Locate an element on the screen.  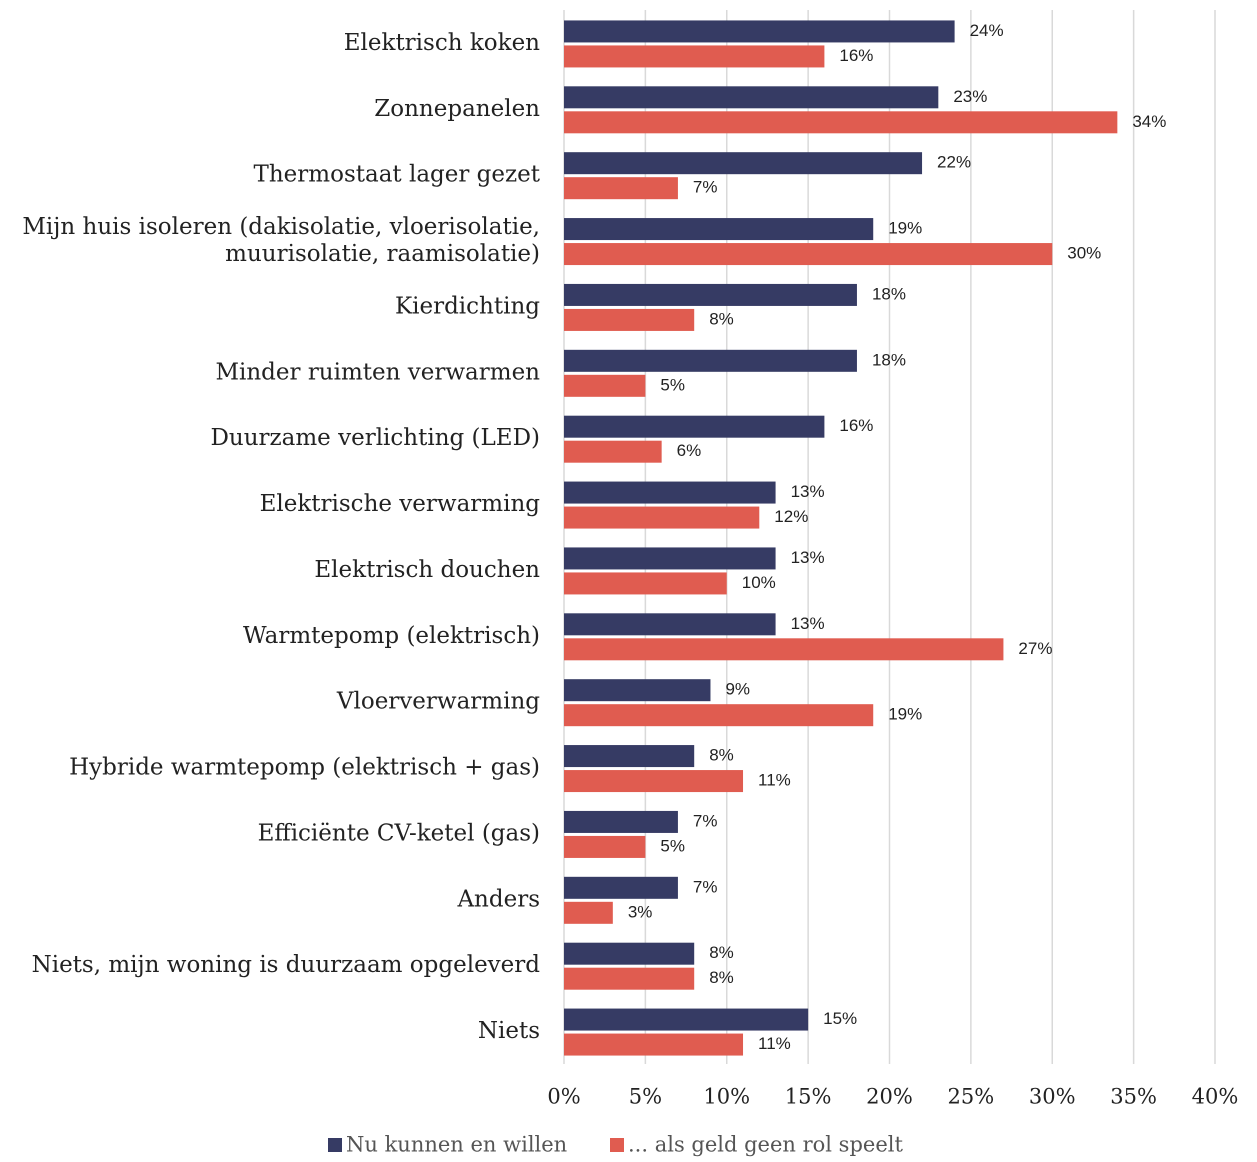
value-label: 23% is located at coordinates (970, 96).